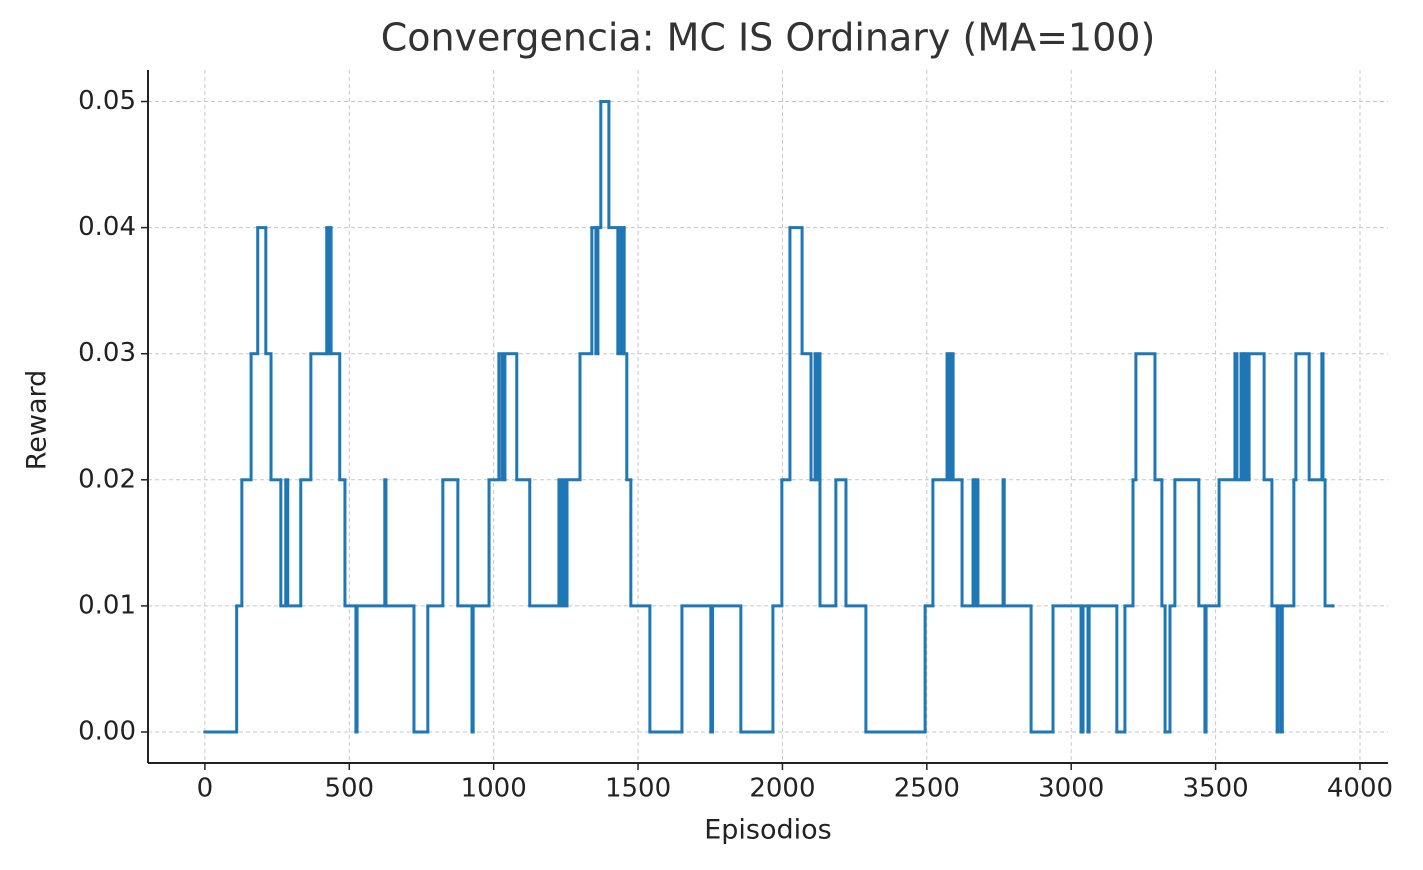 The width and height of the screenshot is (1423, 870). I want to click on x-tick-label: 4000, so click(1360, 789).